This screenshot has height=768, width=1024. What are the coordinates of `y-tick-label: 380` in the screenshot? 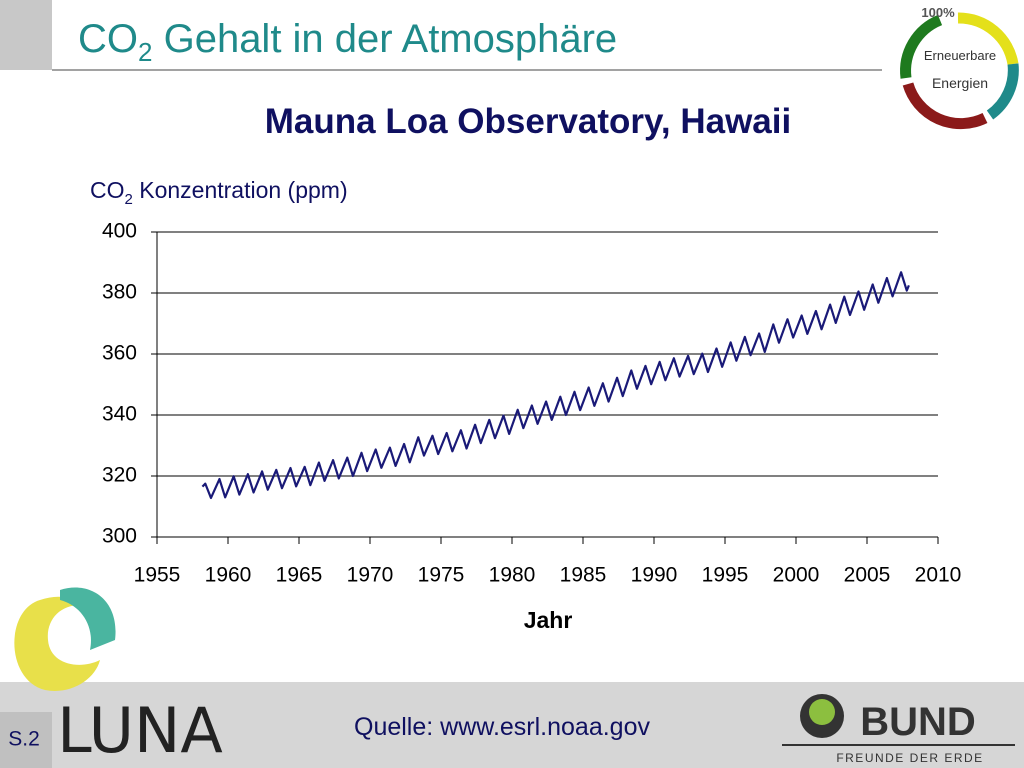 It's located at (119, 292).